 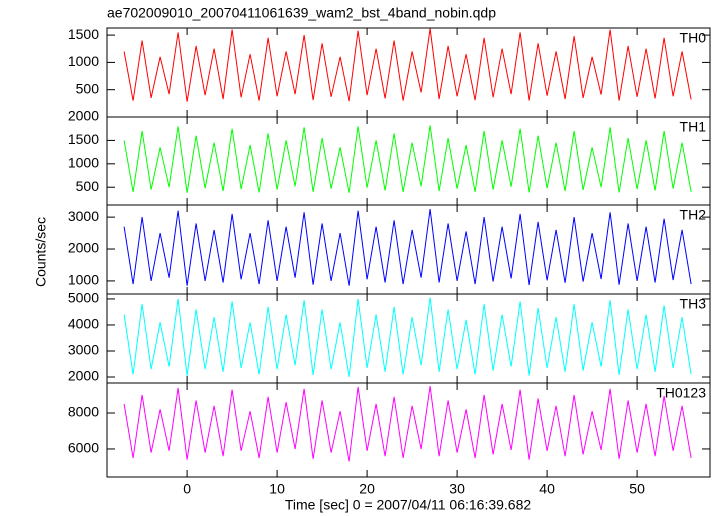 What do you see at coordinates (693, 215) in the screenshot?
I see `panel-label: TH2` at bounding box center [693, 215].